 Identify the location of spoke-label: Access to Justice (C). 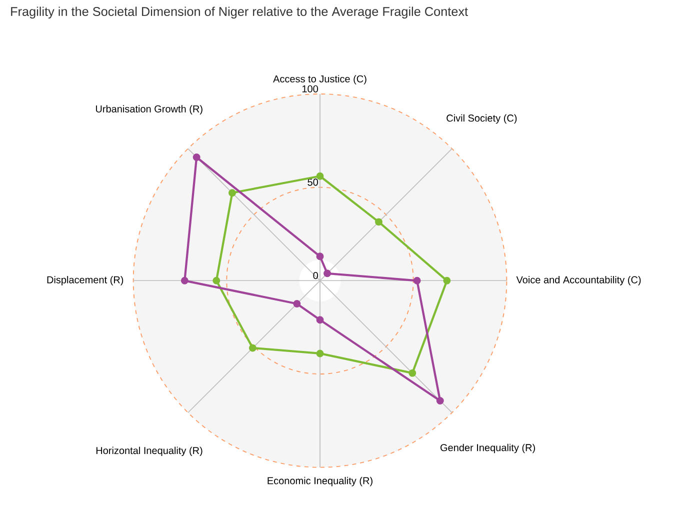
(319, 79).